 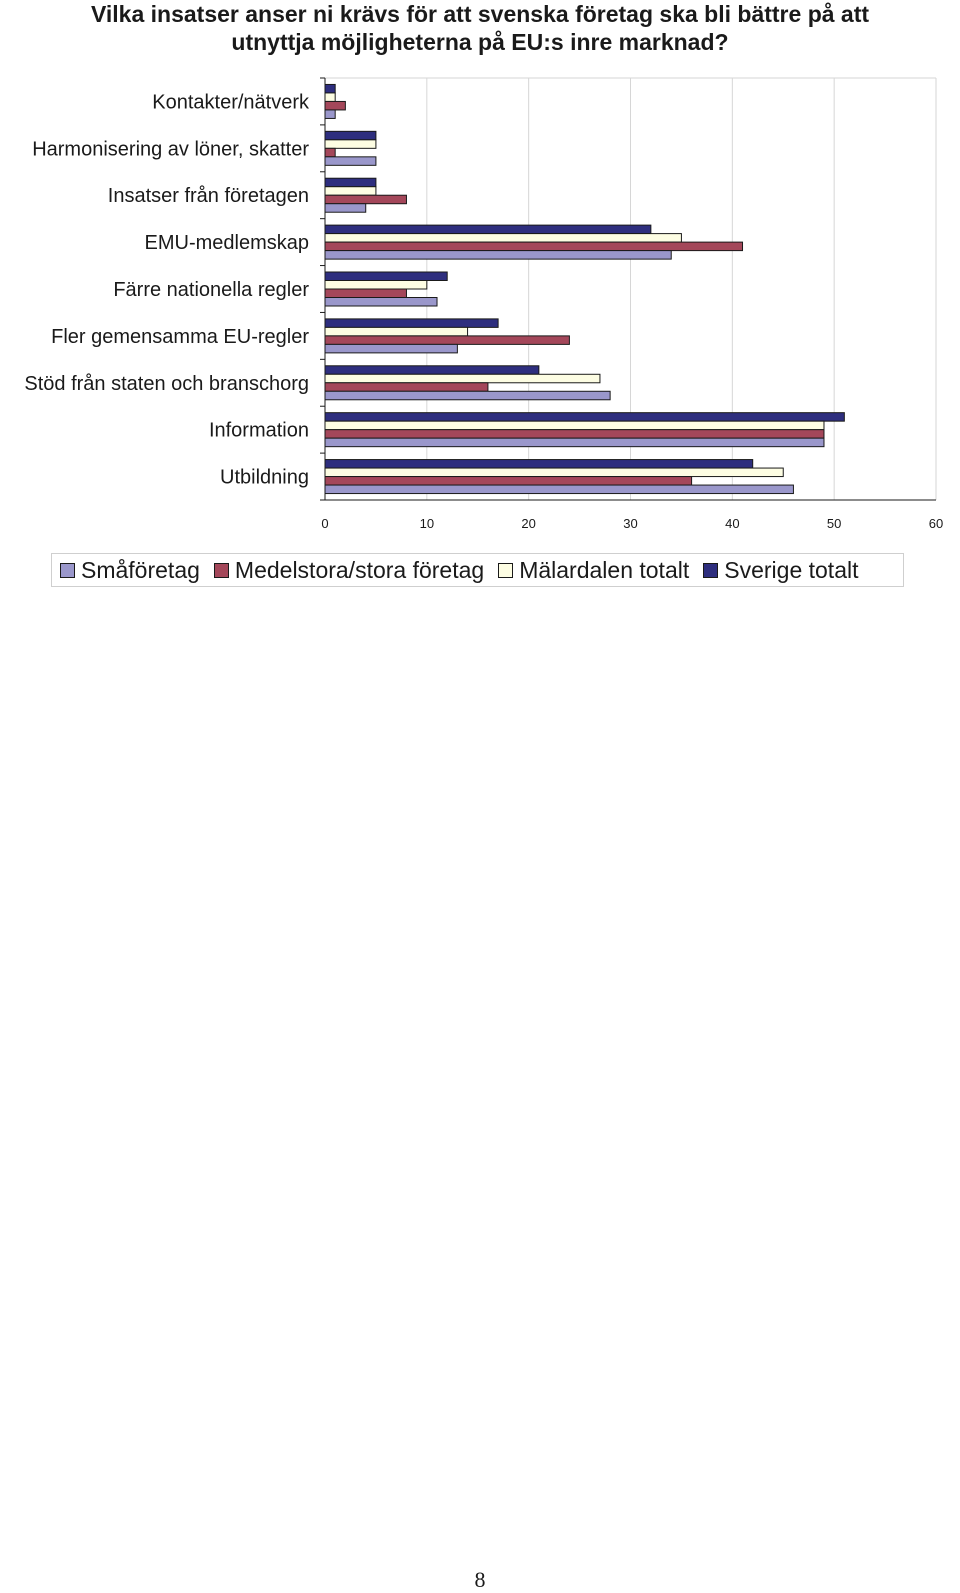 I want to click on legend-item-smaforetag: Småföretag, so click(x=130, y=570).